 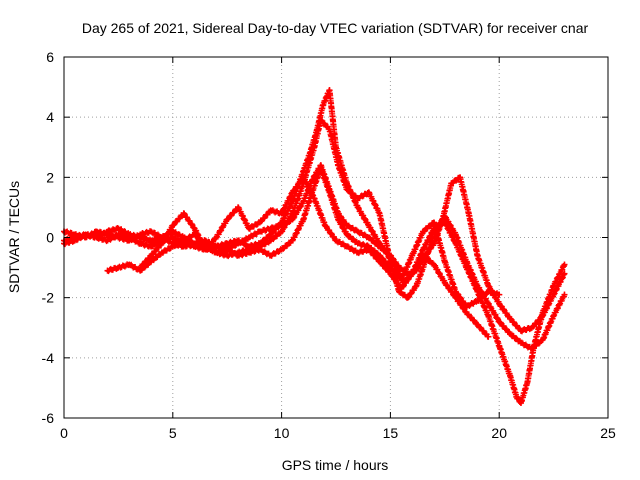 I want to click on y-tick-label: 2, so click(x=50, y=177).